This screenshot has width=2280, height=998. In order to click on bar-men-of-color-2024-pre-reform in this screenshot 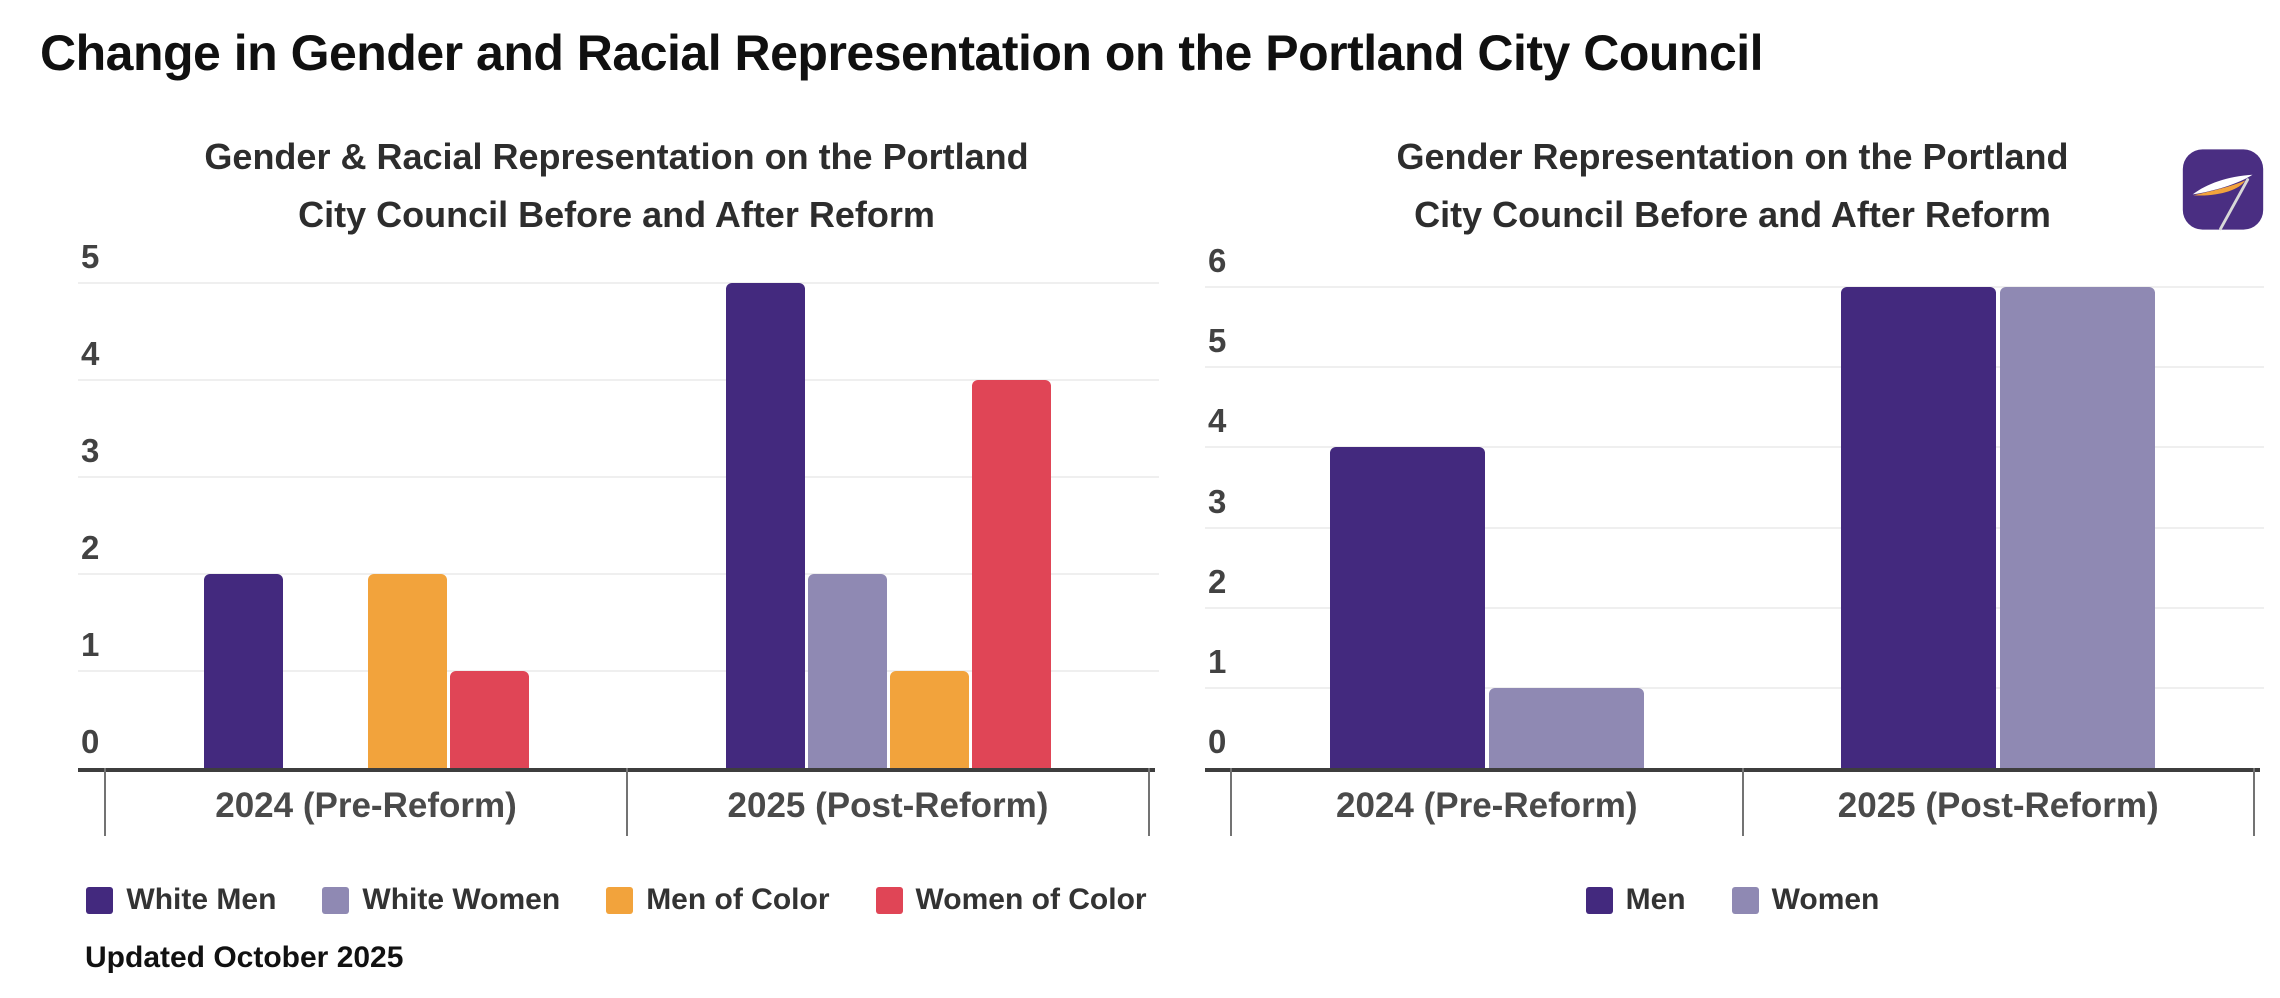, I will do `click(407, 671)`.